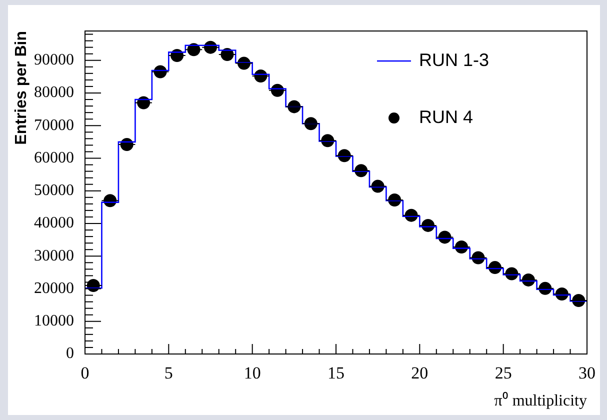  What do you see at coordinates (54, 191) in the screenshot?
I see `y-tick-label: 50000` at bounding box center [54, 191].